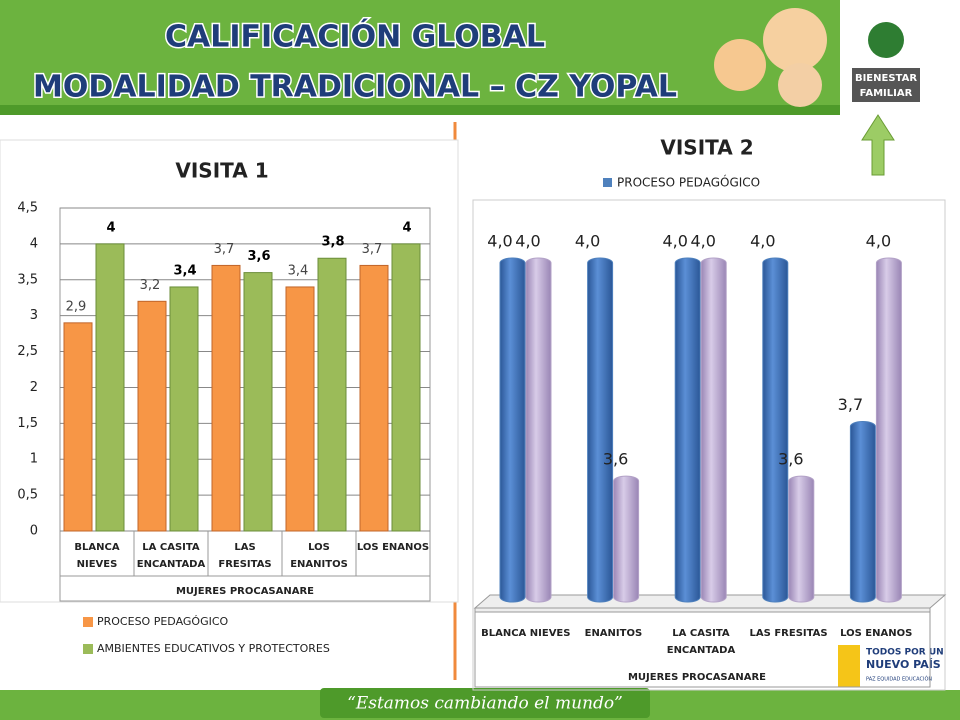  I want to click on x-tick-label: ENANITOS, so click(613, 633).